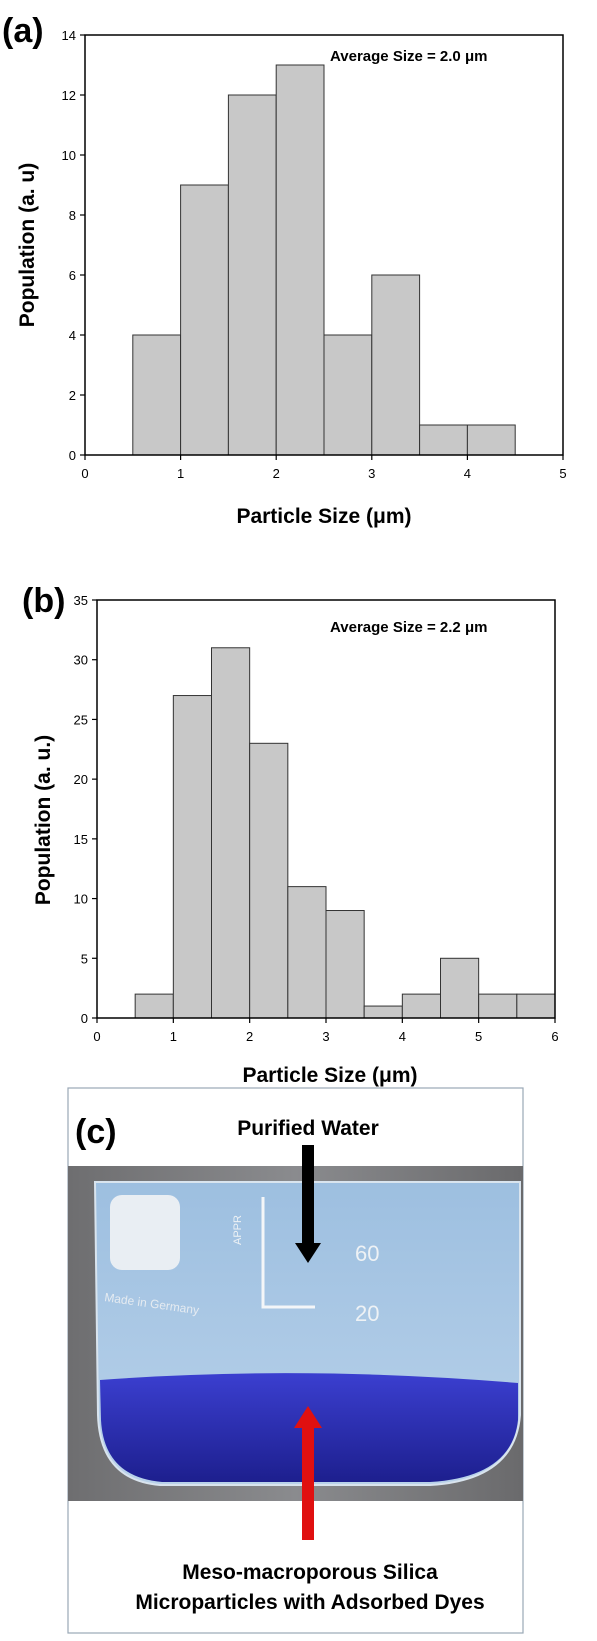  What do you see at coordinates (145, 1232) in the screenshot?
I see `beaker-label-patch` at bounding box center [145, 1232].